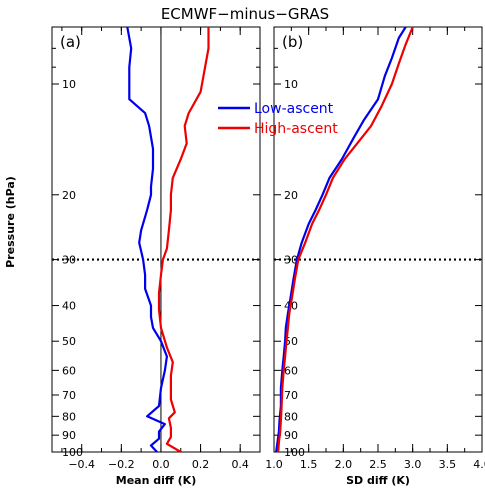 The image size is (485, 492). I want to click on y-axis-label: Pressure (hPa), so click(10, 222).